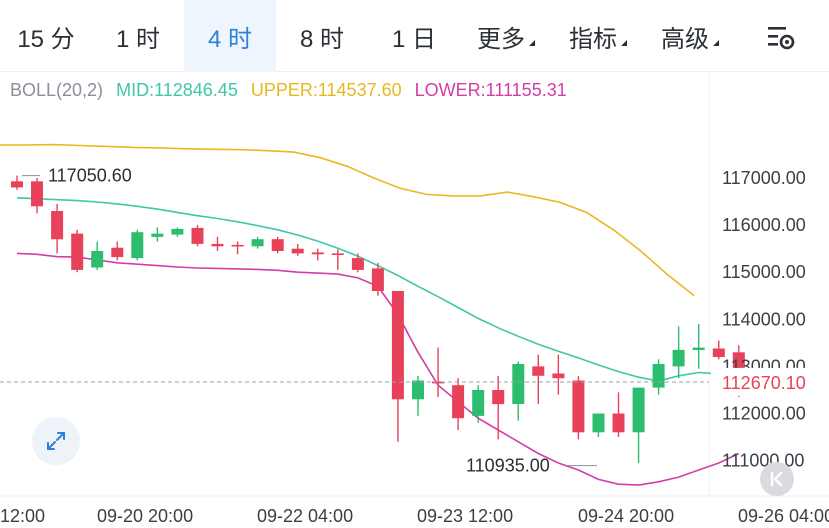 This screenshot has width=829, height=528. Describe the element at coordinates (22, 516) in the screenshot. I see `x-tick-label: 12:00` at that location.